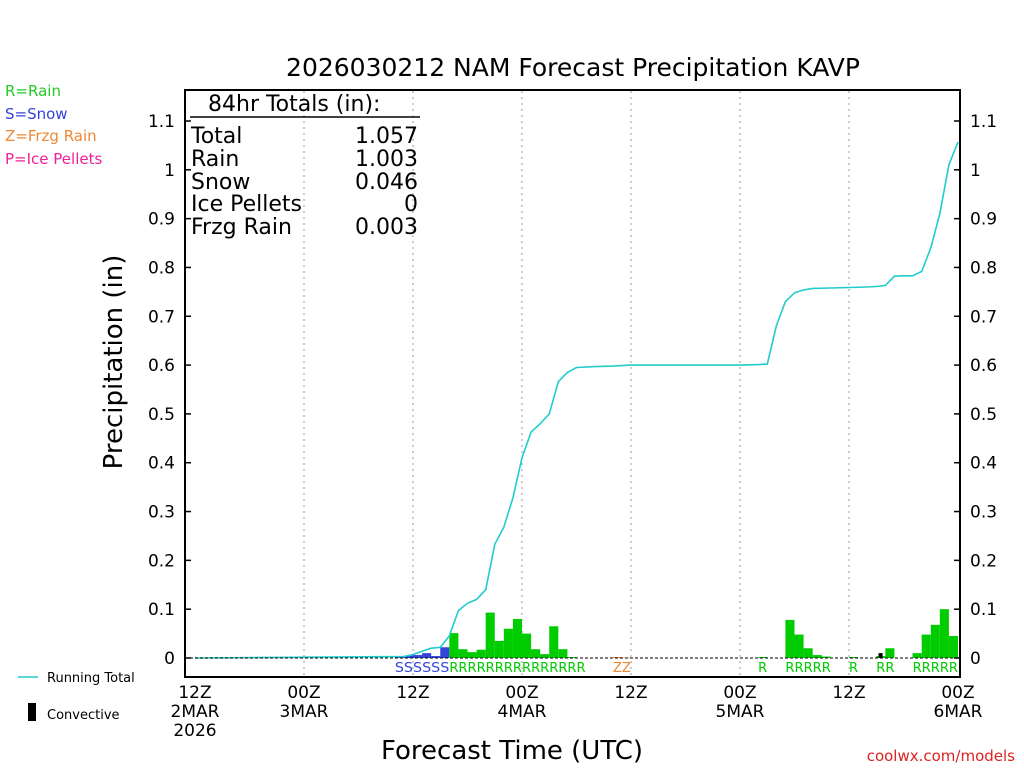 Image resolution: width=1024 pixels, height=768 pixels. Describe the element at coordinates (983, 366) in the screenshot. I see `y-tick-label-right: 0.6` at that location.